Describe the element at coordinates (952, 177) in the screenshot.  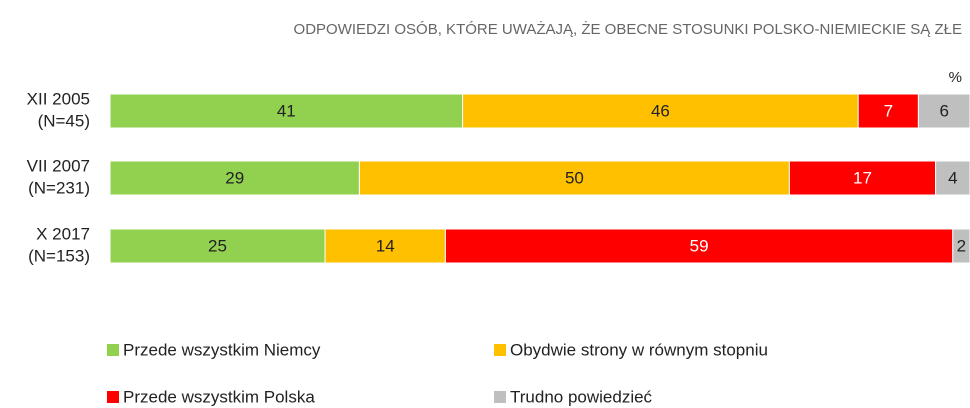
I see `value-label: 4` at that location.